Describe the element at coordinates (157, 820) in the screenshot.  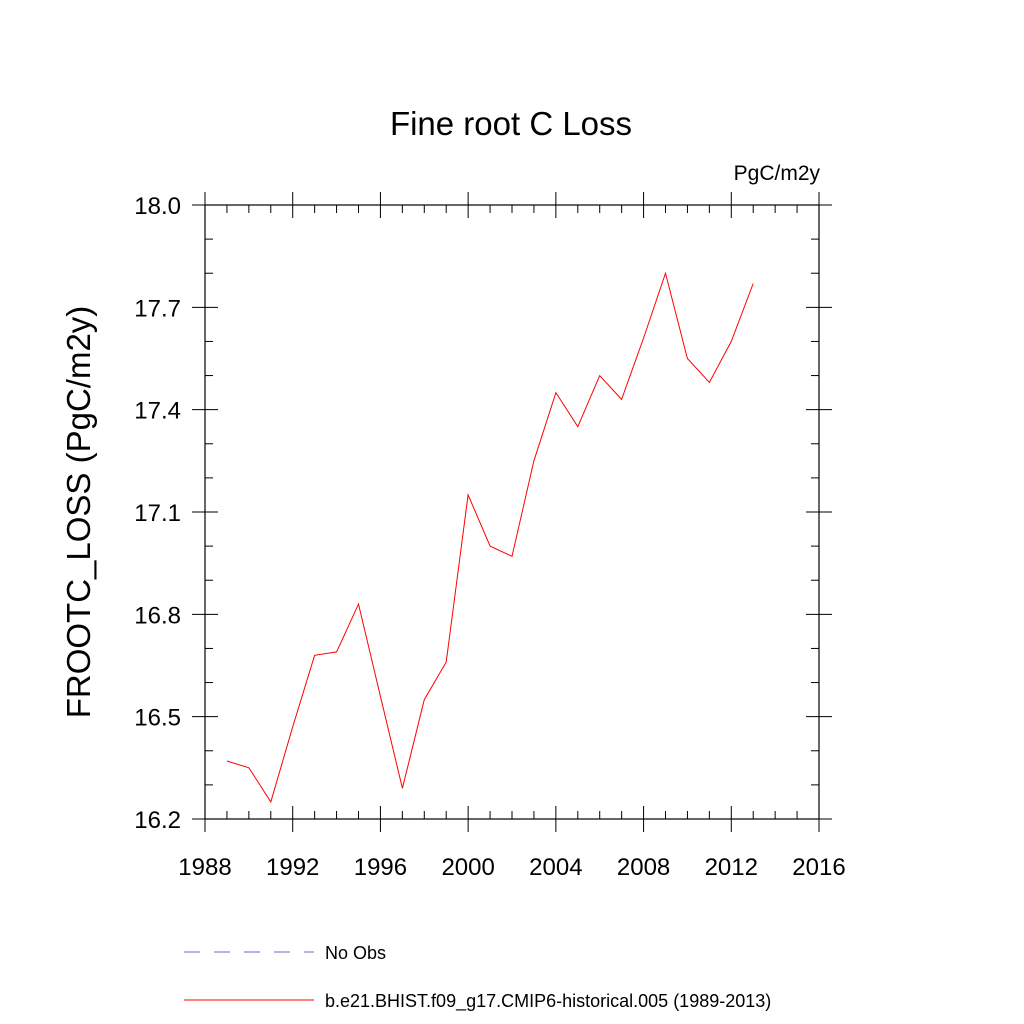
I see `y-tick-label: 16.2` at that location.